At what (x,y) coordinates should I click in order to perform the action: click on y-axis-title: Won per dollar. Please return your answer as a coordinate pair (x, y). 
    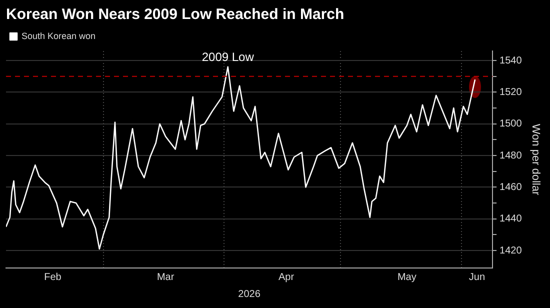
    Looking at the image, I should click on (535, 160).